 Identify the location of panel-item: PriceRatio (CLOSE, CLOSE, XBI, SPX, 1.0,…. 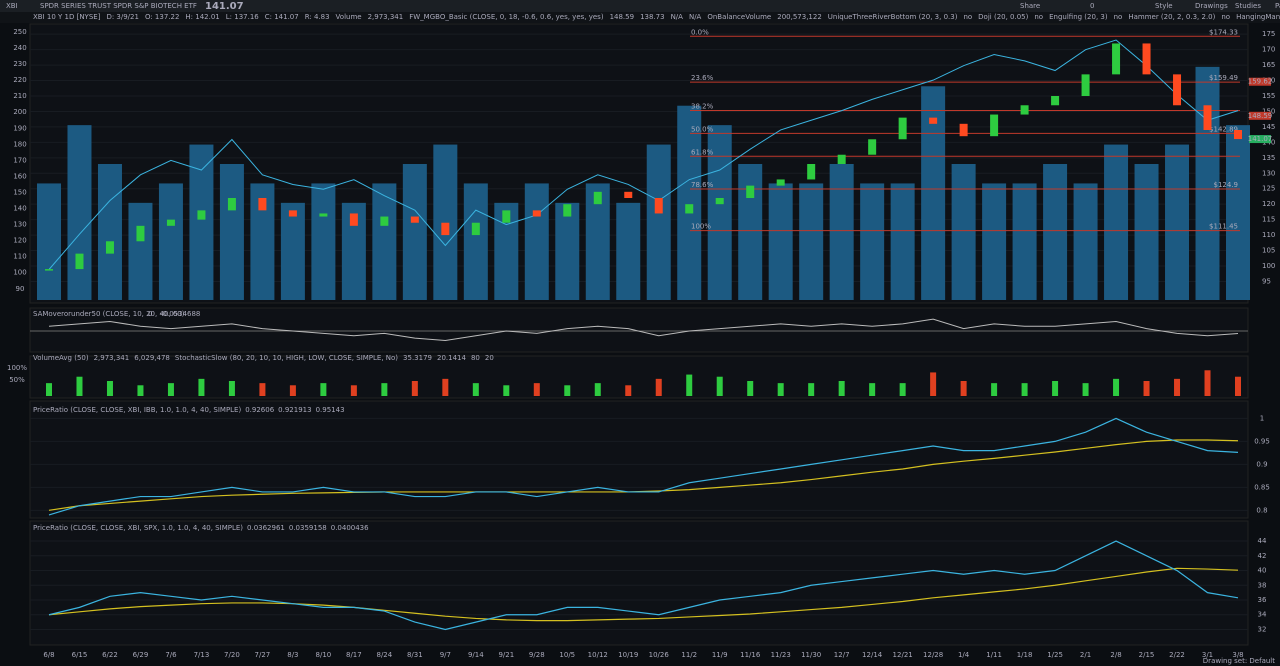
(138, 528).